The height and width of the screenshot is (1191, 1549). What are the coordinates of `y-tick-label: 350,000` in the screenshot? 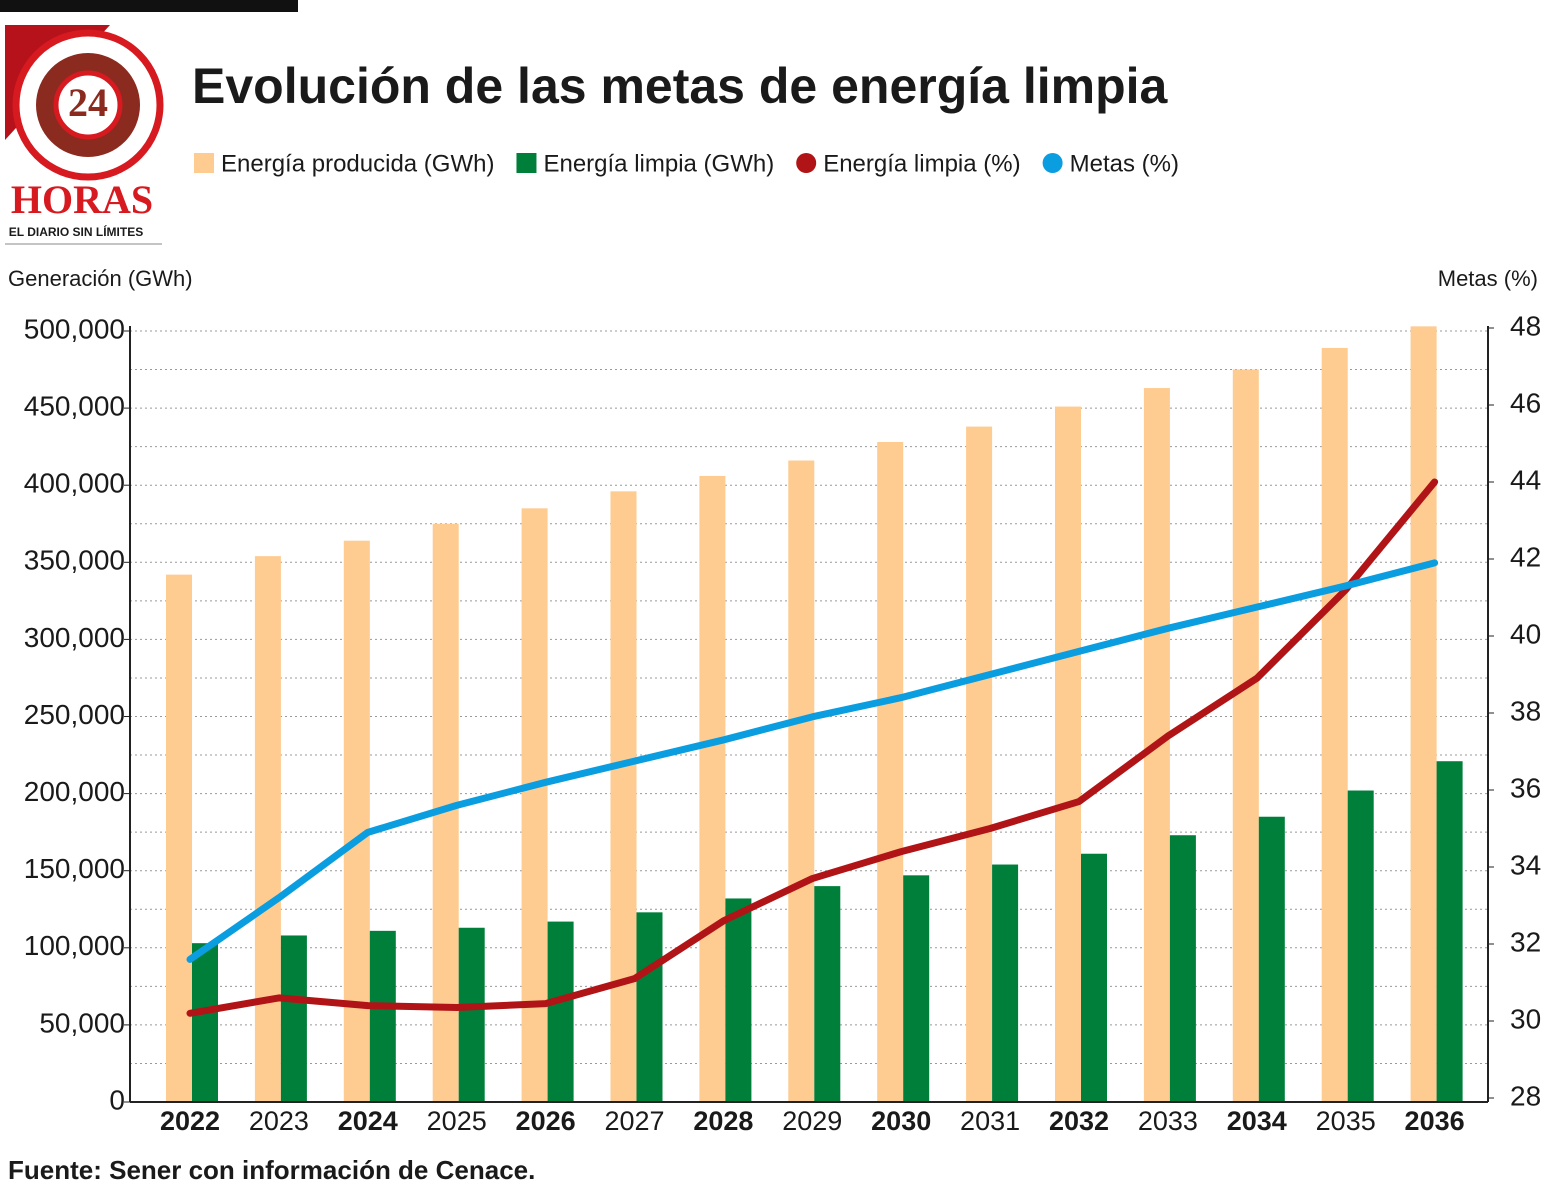 It's located at (74, 560).